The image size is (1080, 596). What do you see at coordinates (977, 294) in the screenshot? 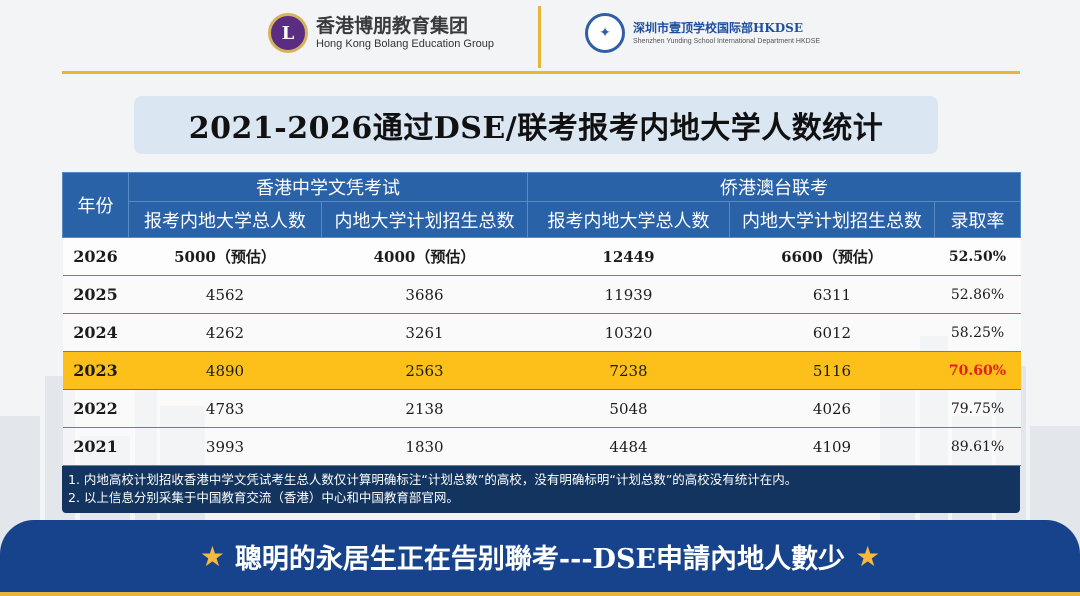
I see `rate-cell: 52.86%` at bounding box center [977, 294].